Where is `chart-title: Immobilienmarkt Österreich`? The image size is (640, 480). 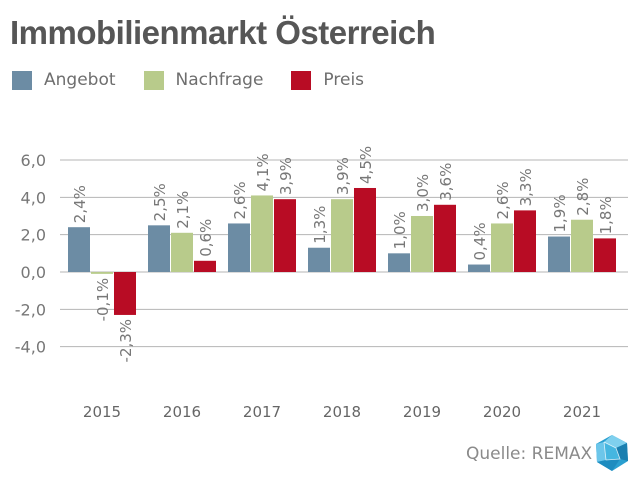 chart-title: Immobilienmarkt Österreich is located at coordinates (223, 32).